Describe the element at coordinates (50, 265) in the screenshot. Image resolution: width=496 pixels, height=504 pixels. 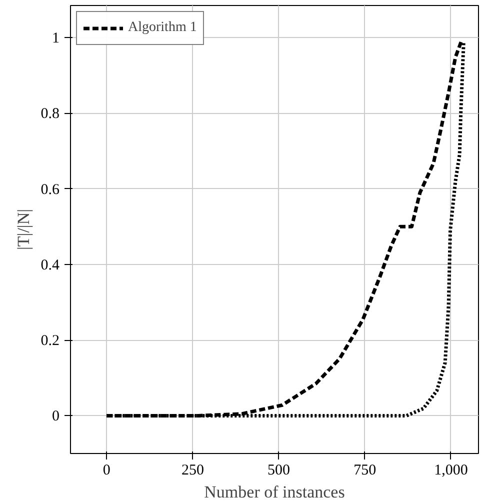
I see `y-tick-label: 0.4` at that location.